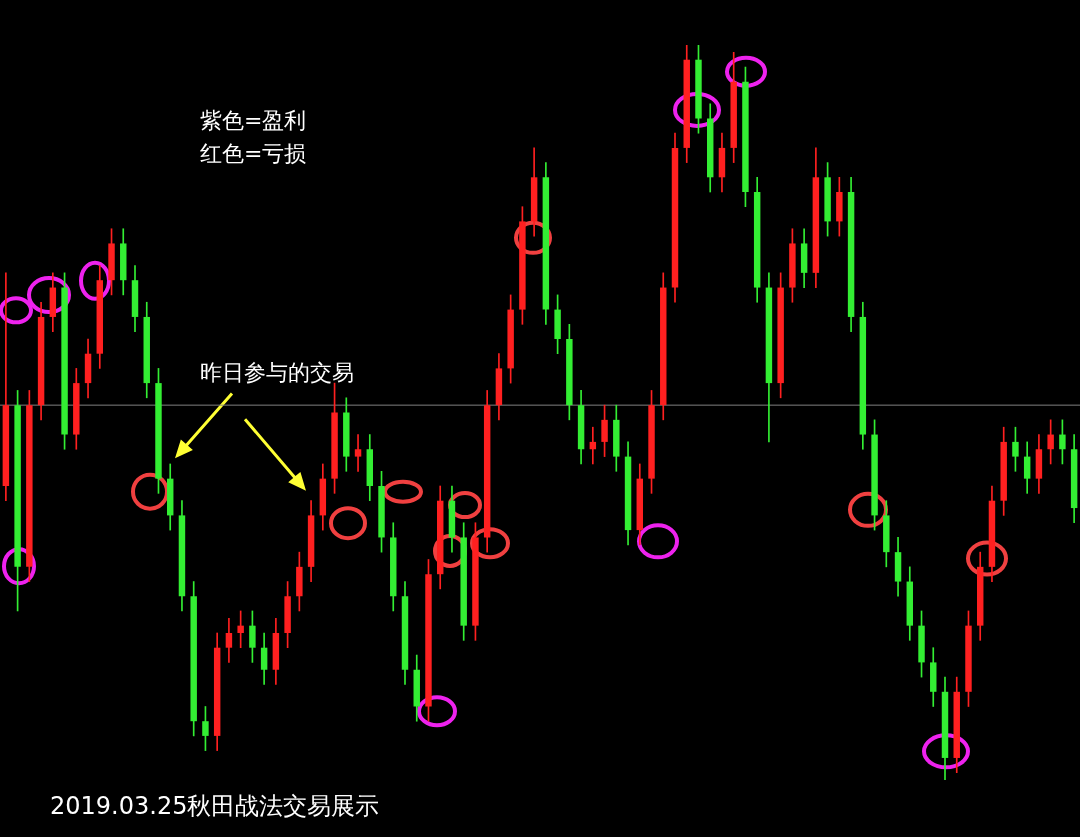  Describe the element at coordinates (358, 453) in the screenshot. I see `candlestick` at that location.